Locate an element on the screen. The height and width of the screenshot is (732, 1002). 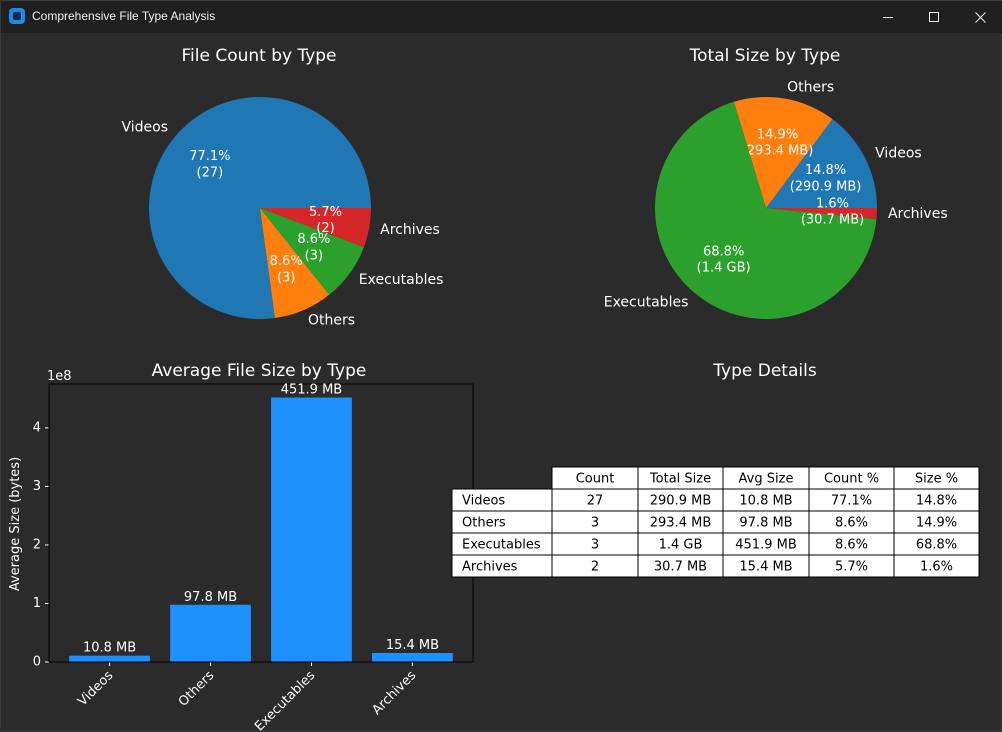
minimize-icon is located at coordinates (888, 17).